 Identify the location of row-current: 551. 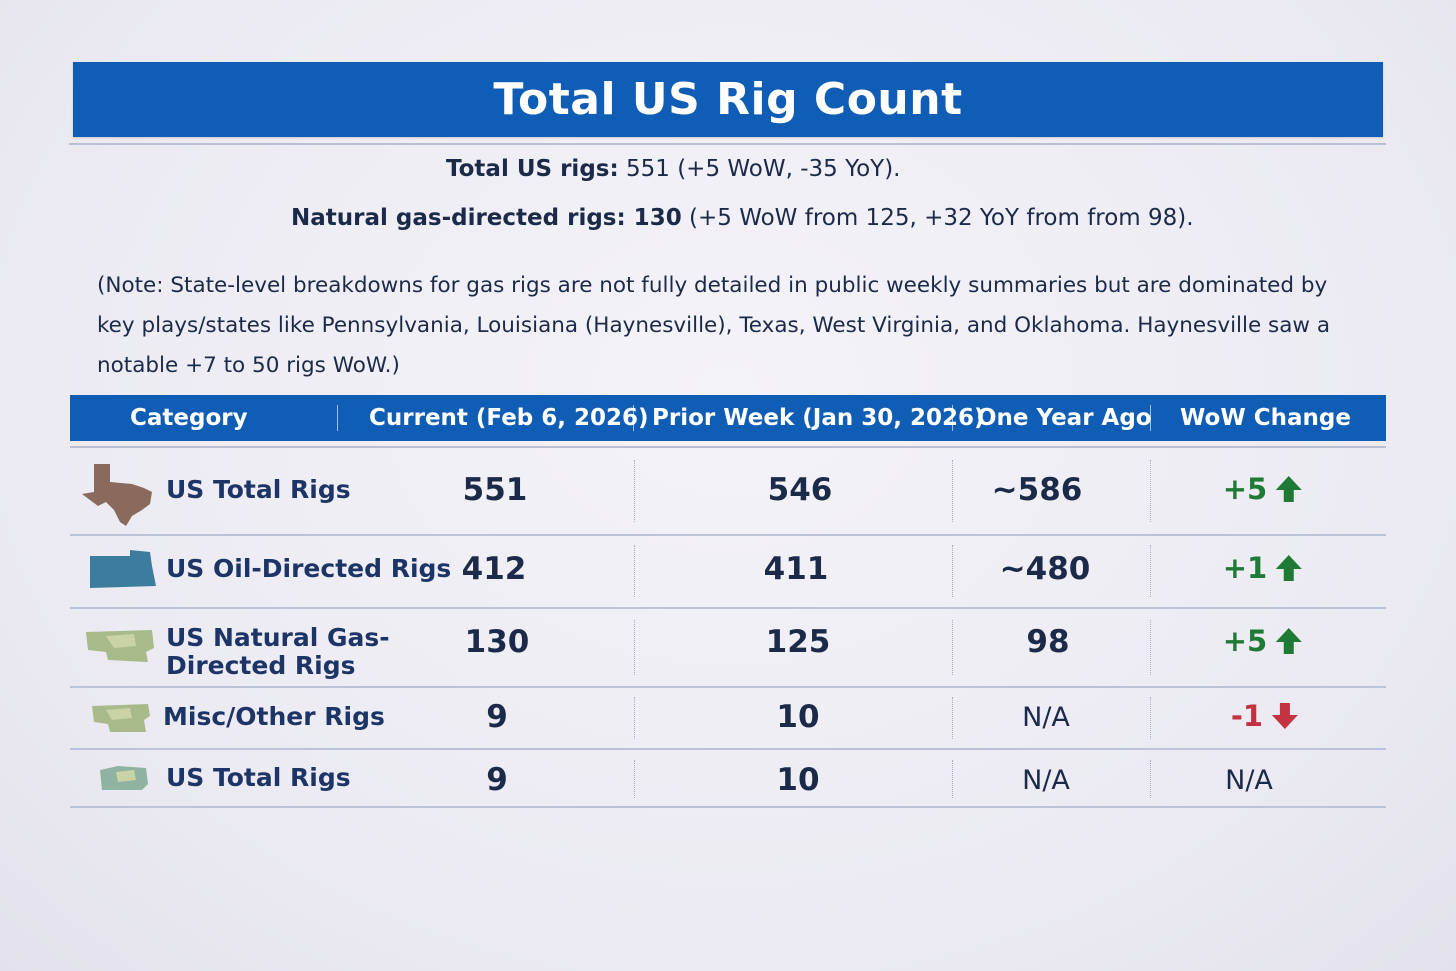
(495, 490).